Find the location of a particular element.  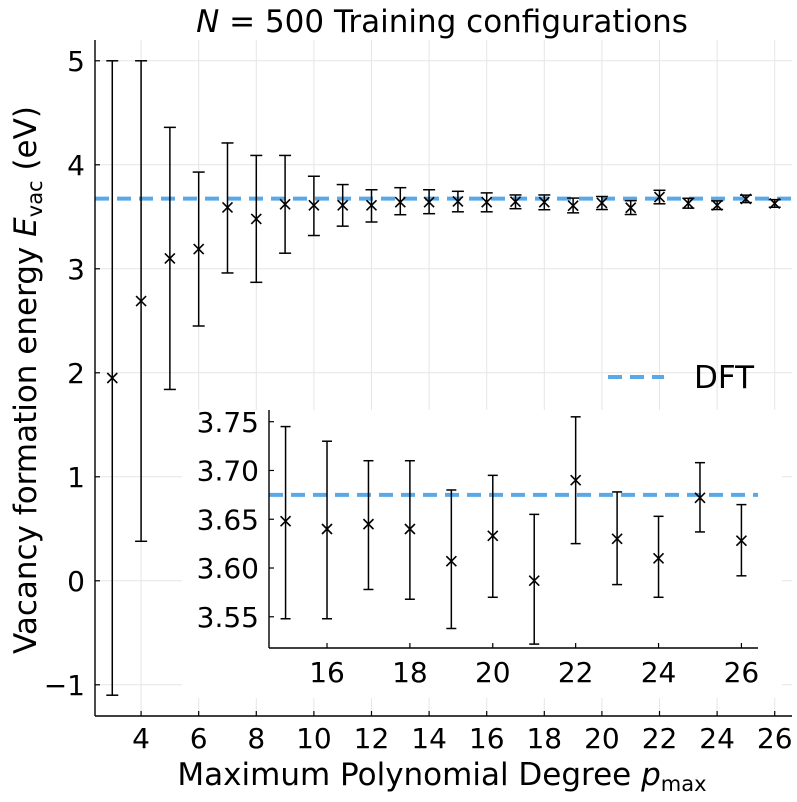

main-x-tick-label: 20 is located at coordinates (602, 738).